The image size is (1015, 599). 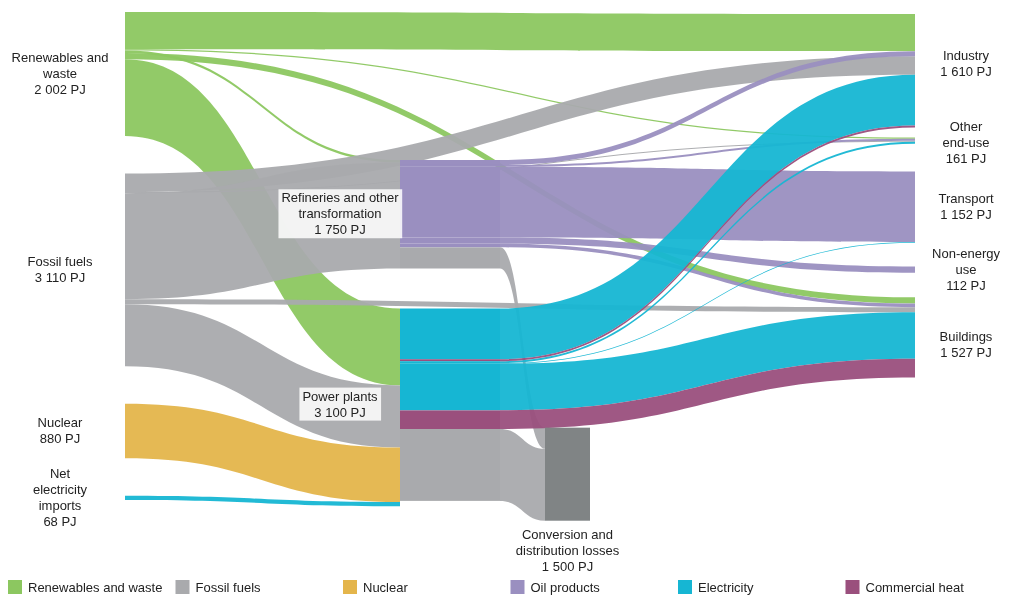 I want to click on data-label: 1 610 PJ, so click(x=966, y=71).